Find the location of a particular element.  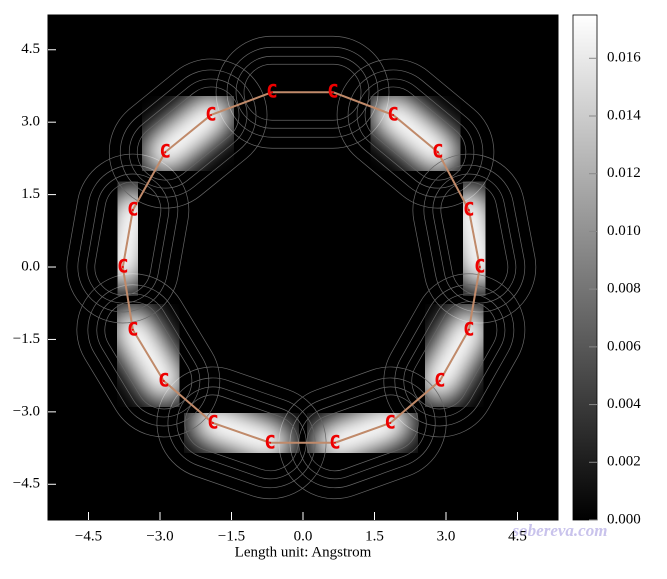

y-tick-label: −4.5 is located at coordinates (26, 484).